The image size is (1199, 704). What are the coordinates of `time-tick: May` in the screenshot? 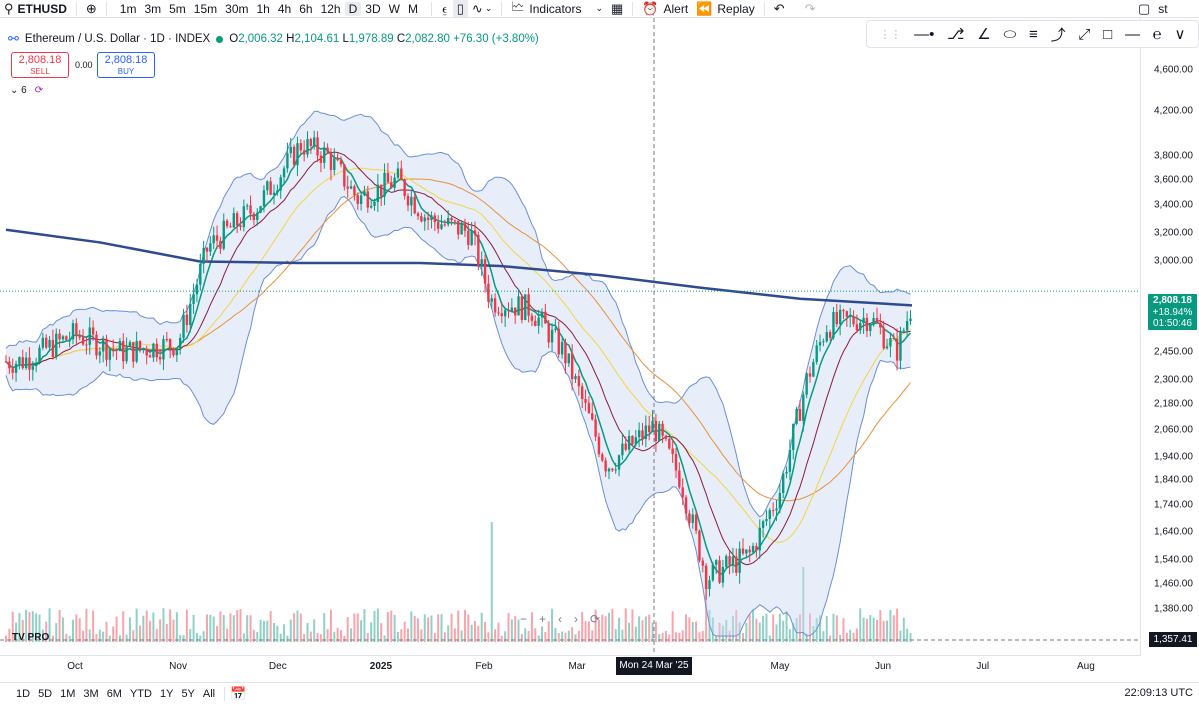 It's located at (780, 666).